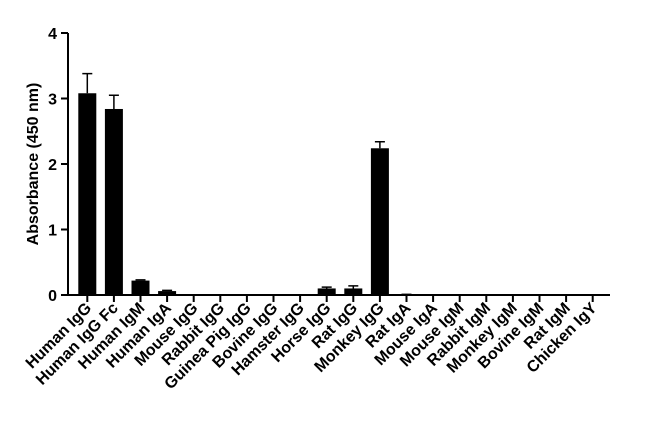 The width and height of the screenshot is (650, 430). What do you see at coordinates (52, 296) in the screenshot?
I see `y-tick-label: 0` at bounding box center [52, 296].